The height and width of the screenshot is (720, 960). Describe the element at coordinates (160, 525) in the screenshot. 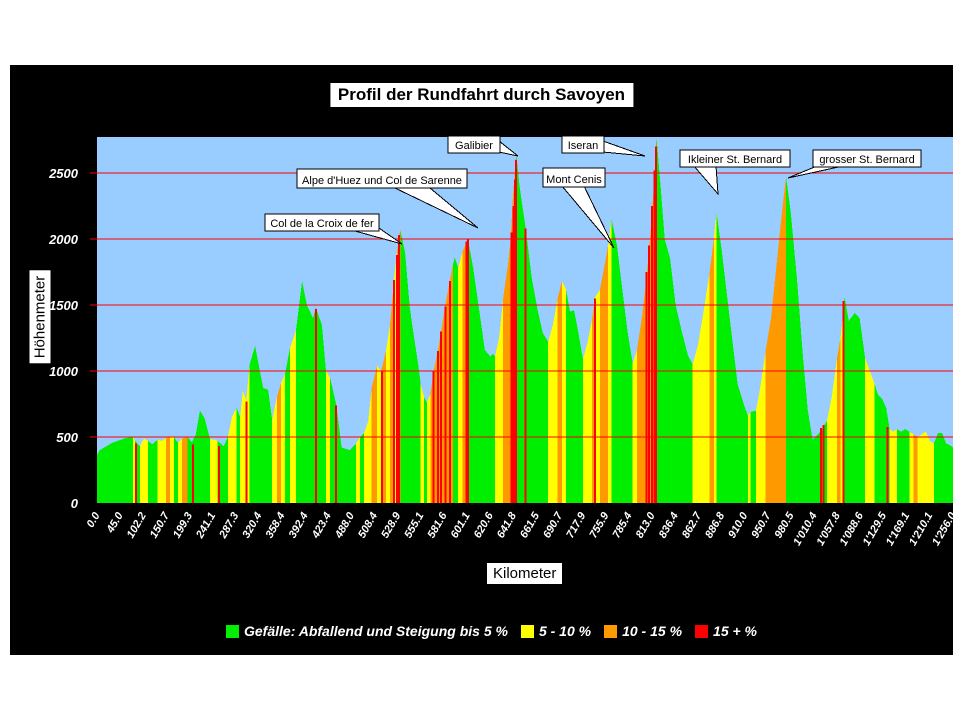

I see `x-tick-label: 150.7` at that location.